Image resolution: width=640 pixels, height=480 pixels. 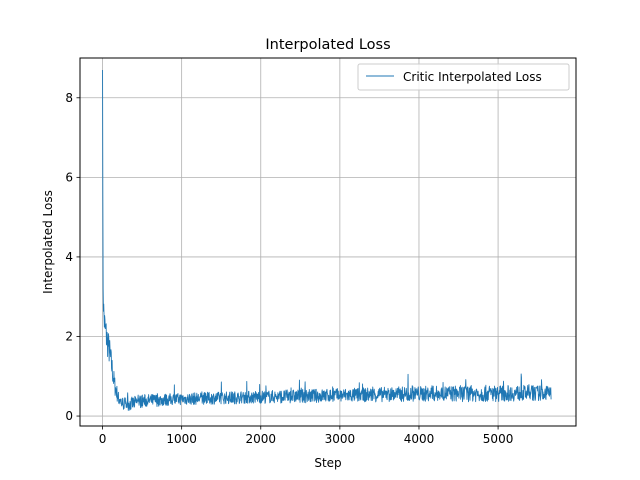 What do you see at coordinates (419, 439) in the screenshot?
I see `x-tick-label: 4000` at bounding box center [419, 439].